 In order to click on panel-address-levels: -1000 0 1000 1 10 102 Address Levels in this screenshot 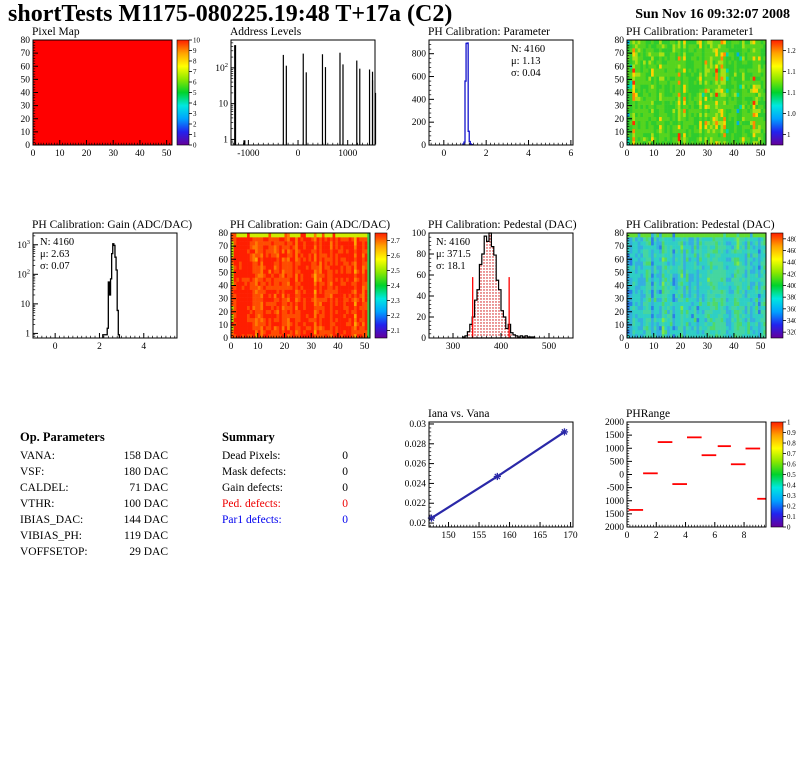, I will do `click(302, 93)`.